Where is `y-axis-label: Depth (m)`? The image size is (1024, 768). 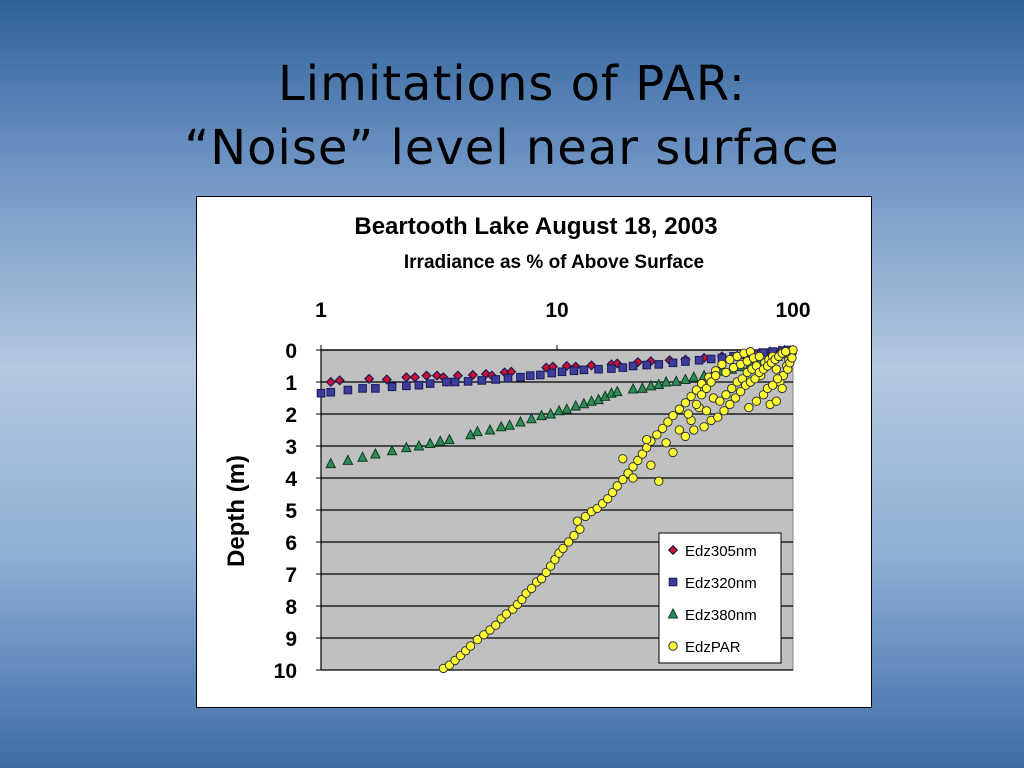 y-axis-label: Depth (m) is located at coordinates (236, 511).